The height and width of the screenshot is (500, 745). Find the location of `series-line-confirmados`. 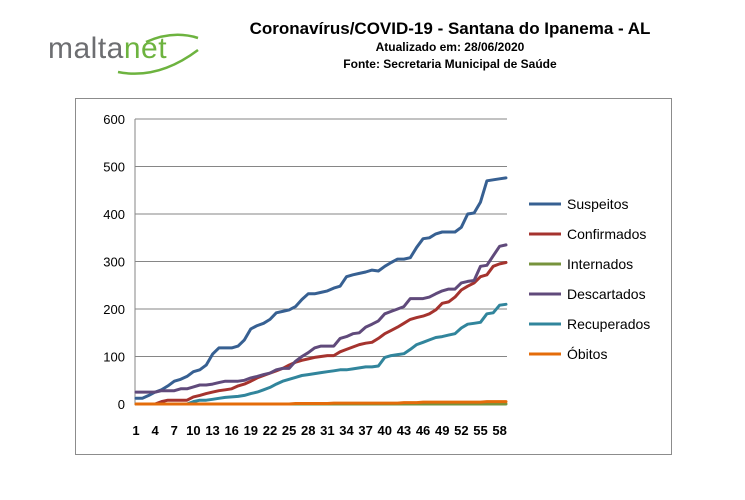

series-line-confirmados is located at coordinates (321, 333).